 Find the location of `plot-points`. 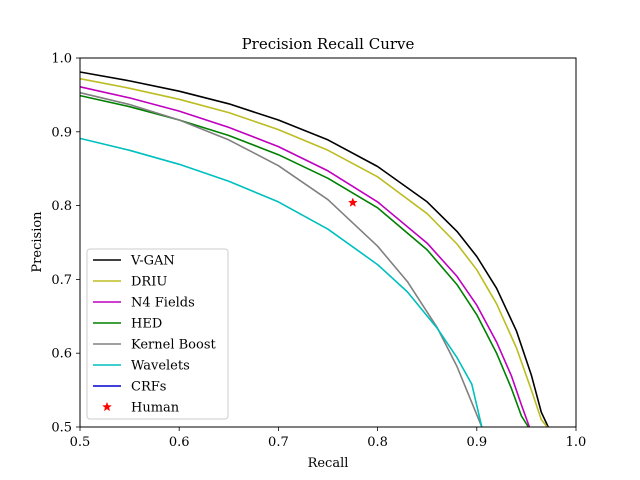

plot-points is located at coordinates (352, 202).